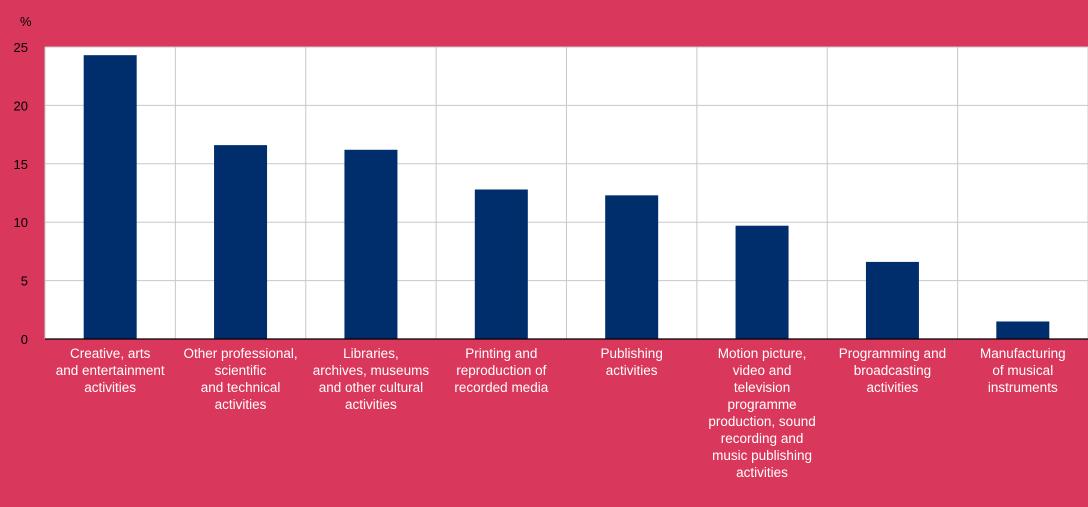 The height and width of the screenshot is (507, 1088). Describe the element at coordinates (24, 339) in the screenshot. I see `y-tick-label: 0` at that location.